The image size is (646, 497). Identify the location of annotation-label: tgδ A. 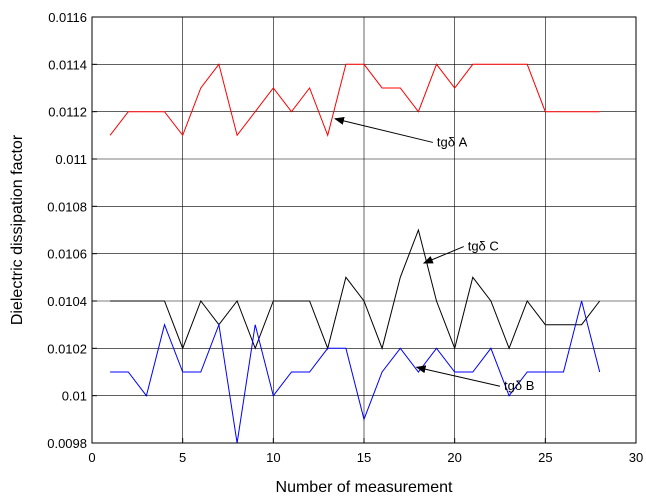
(452, 141).